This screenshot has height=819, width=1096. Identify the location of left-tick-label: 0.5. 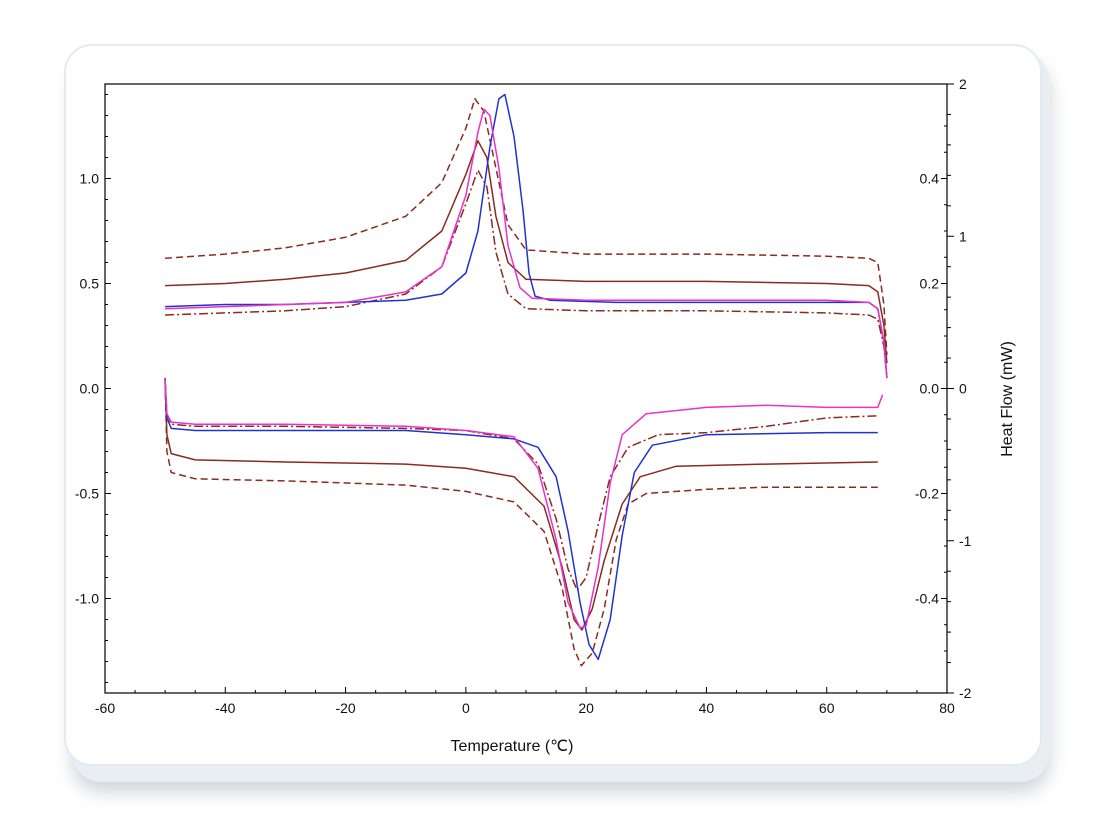
(90, 284).